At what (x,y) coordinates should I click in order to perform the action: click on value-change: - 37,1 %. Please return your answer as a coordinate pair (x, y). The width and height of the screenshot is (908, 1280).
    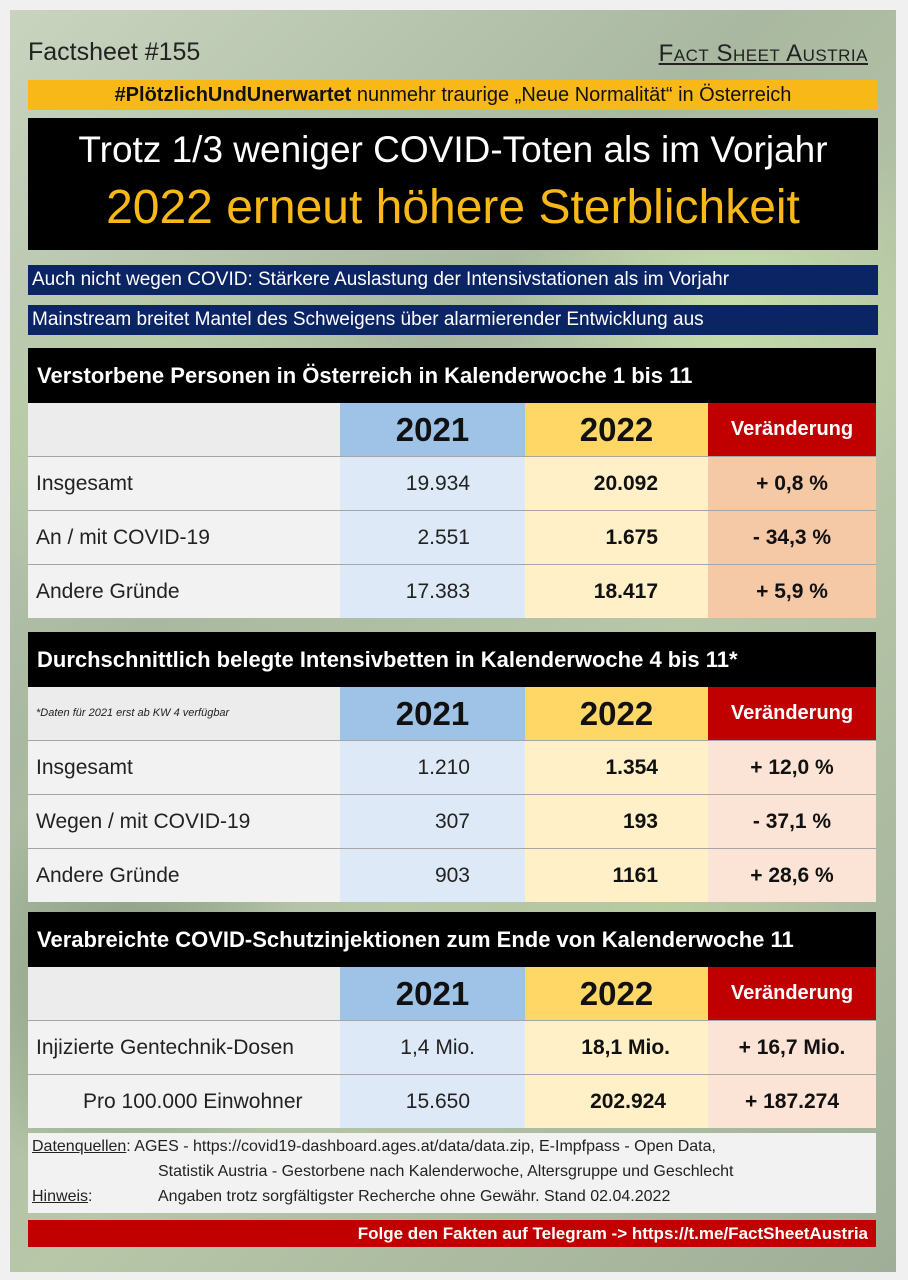
    Looking at the image, I should click on (792, 821).